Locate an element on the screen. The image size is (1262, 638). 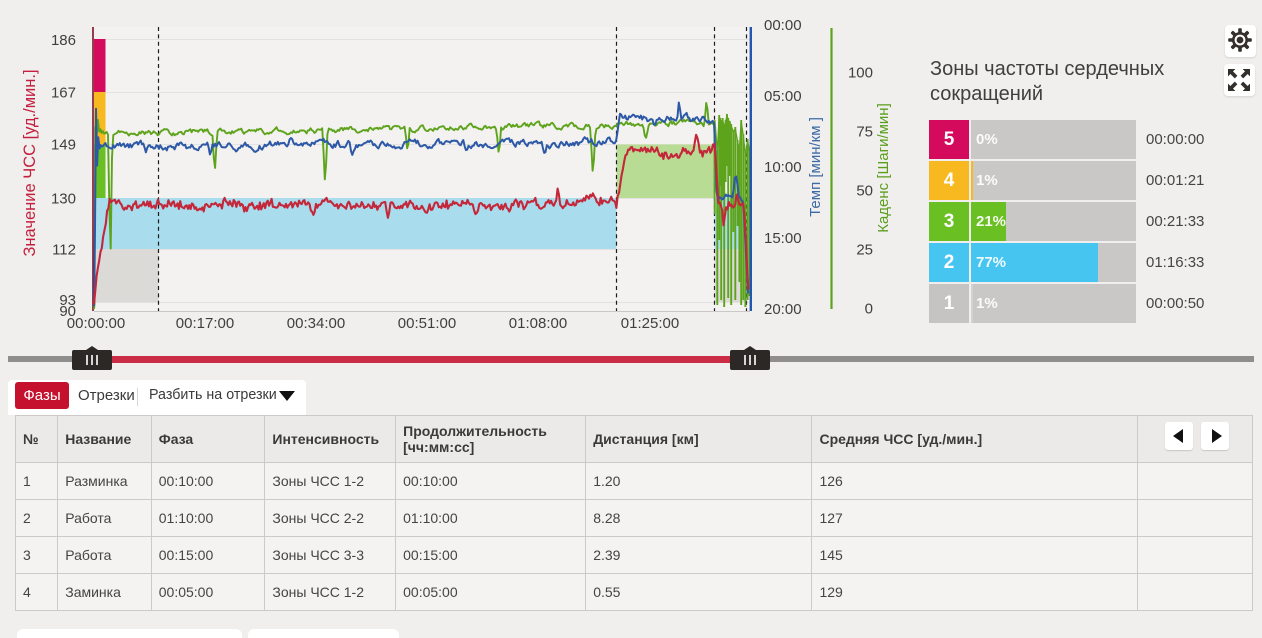
svg-text: 01:08:00 is located at coordinates (538, 323).